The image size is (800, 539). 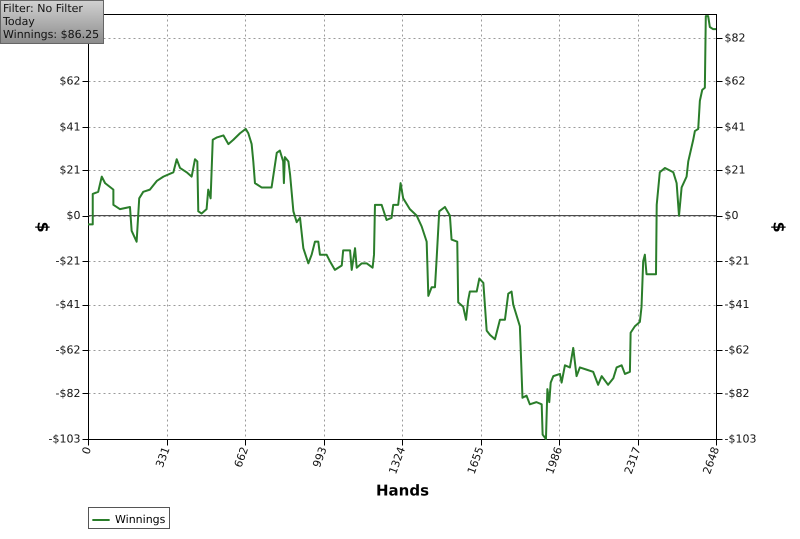 I want to click on y-tick-label: -$82, so click(x=68, y=393).